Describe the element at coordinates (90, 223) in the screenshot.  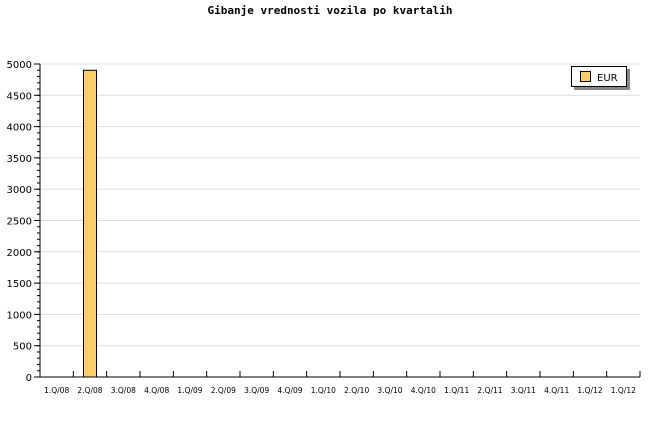
I see `bar` at that location.